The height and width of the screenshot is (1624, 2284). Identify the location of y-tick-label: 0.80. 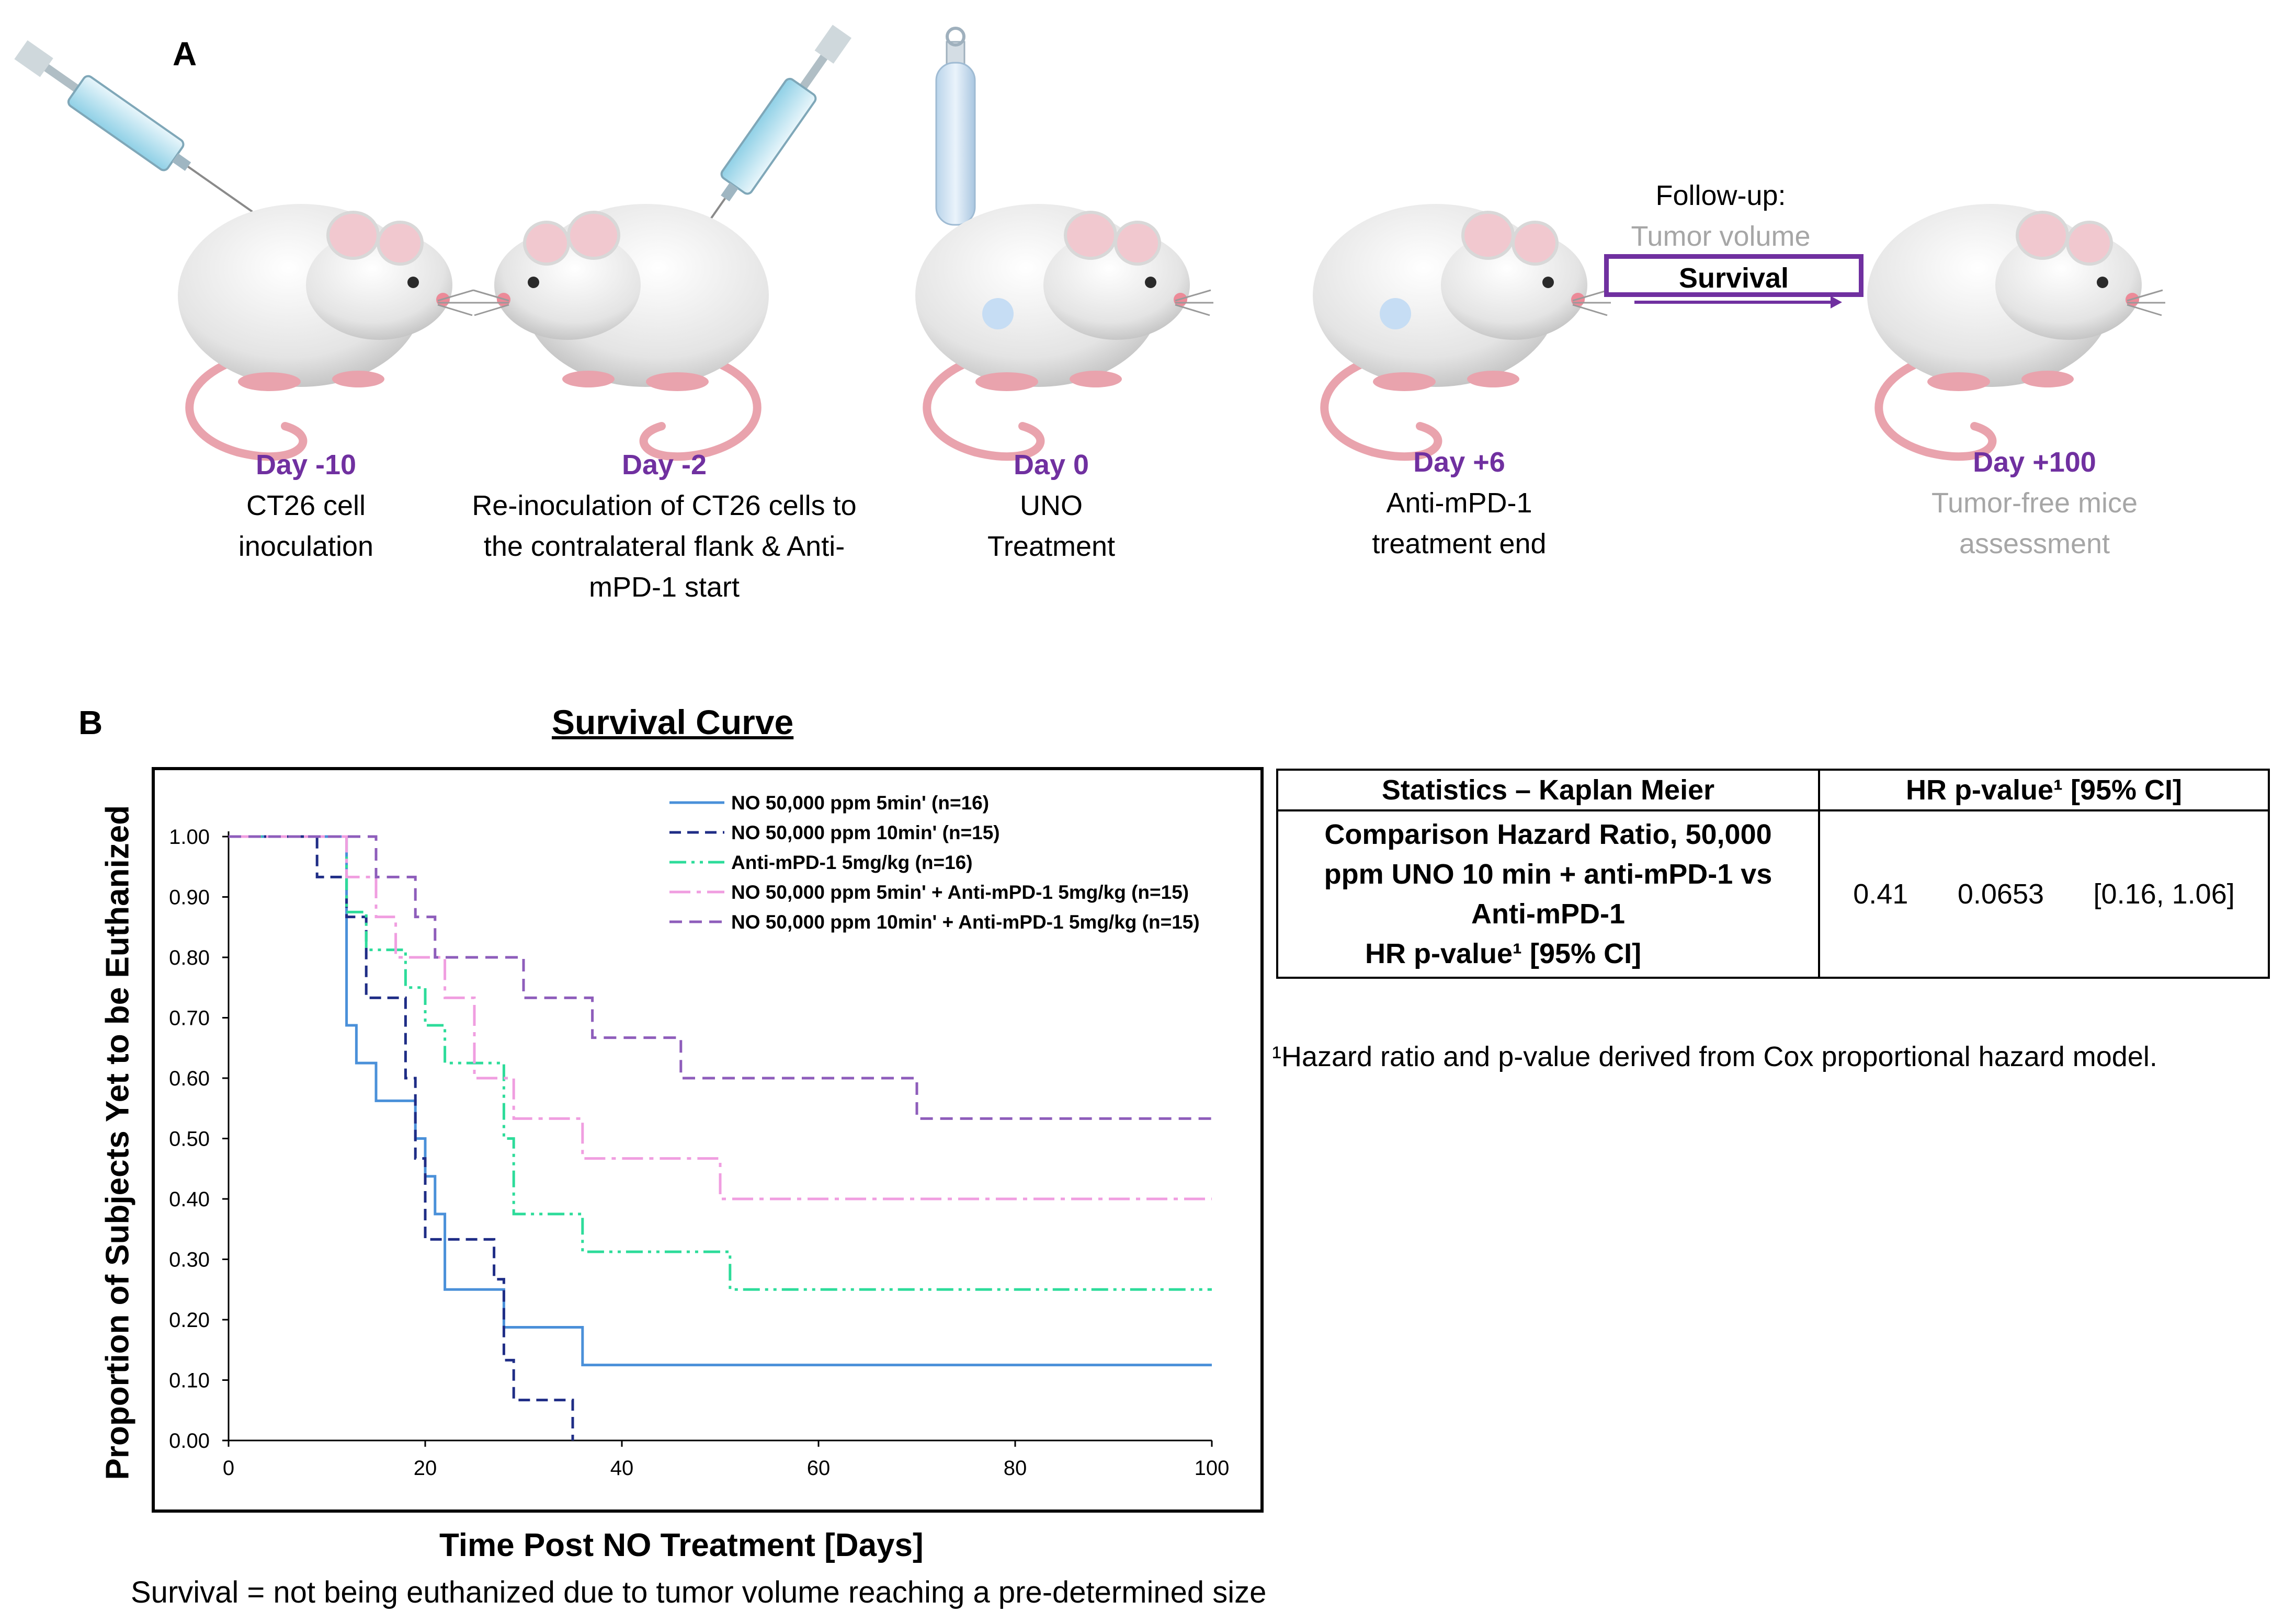
(189, 957).